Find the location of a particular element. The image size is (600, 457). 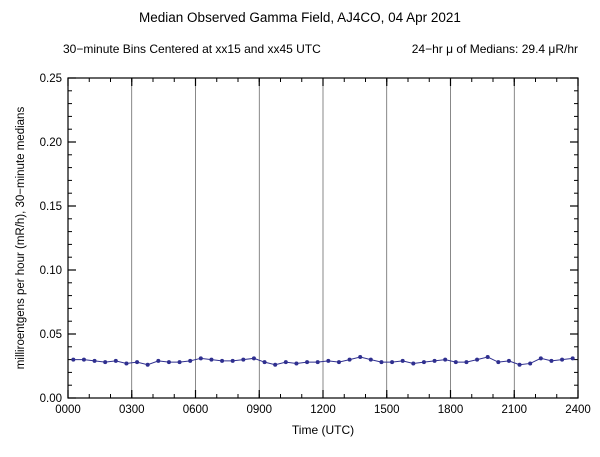

svg-text: 1800 is located at coordinates (451, 410).